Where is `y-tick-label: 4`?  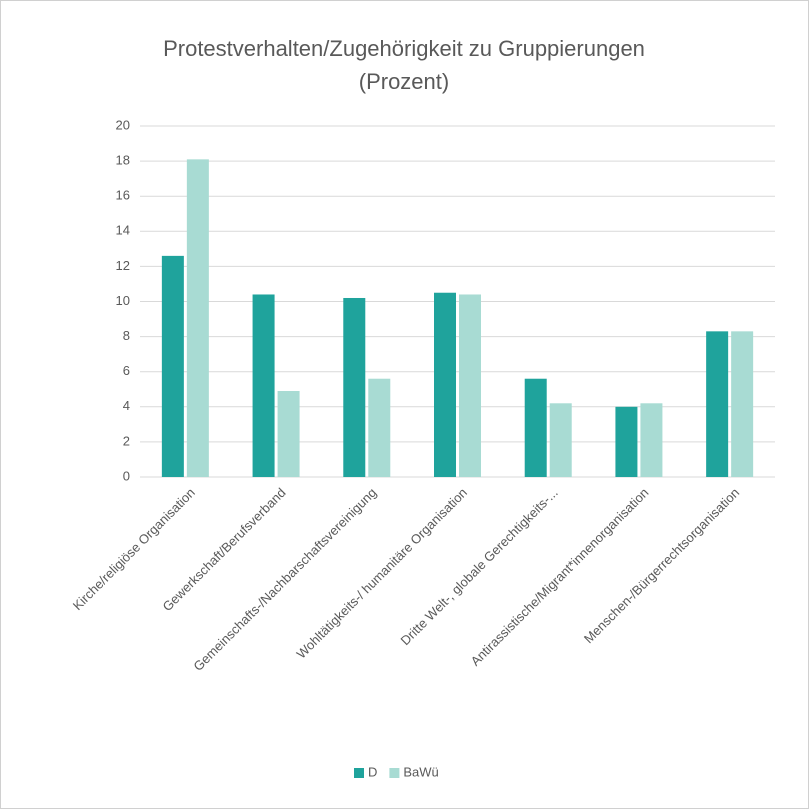
y-tick-label: 4 is located at coordinates (126, 405).